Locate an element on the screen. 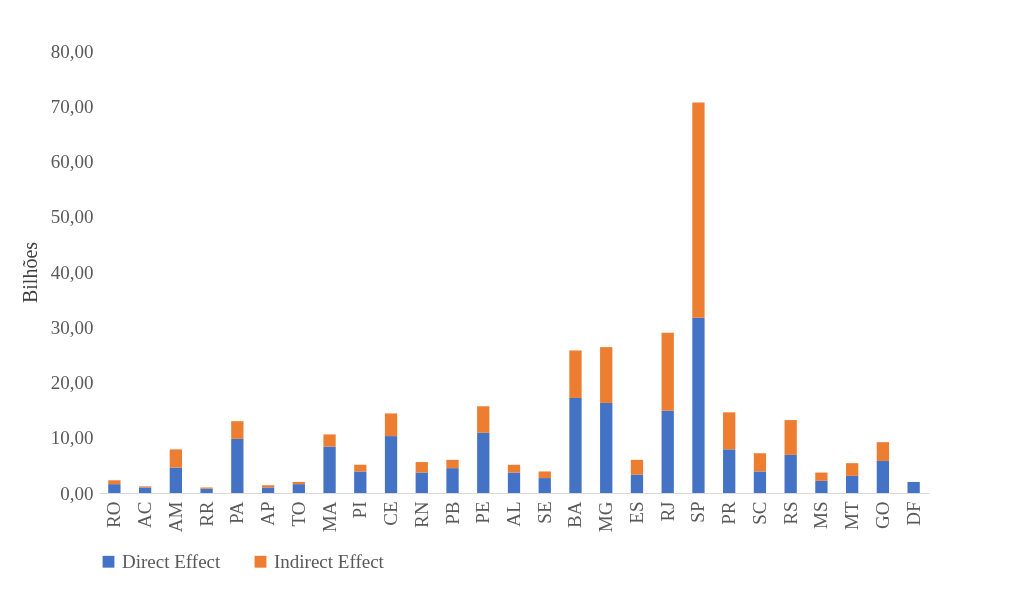  x-tick-label: RJ is located at coordinates (667, 511).